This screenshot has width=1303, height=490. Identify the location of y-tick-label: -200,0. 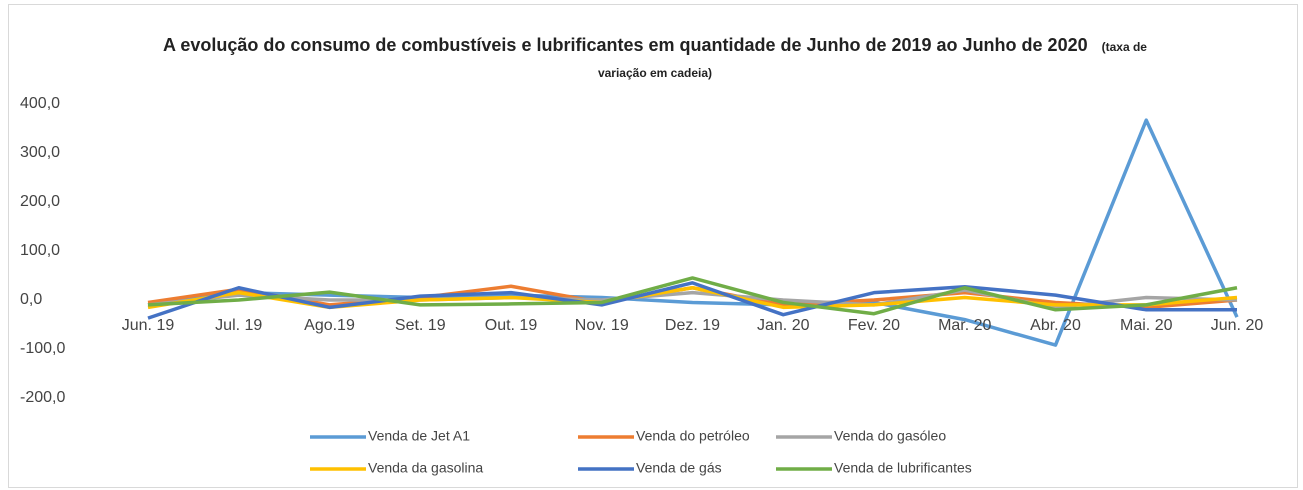
(42, 397).